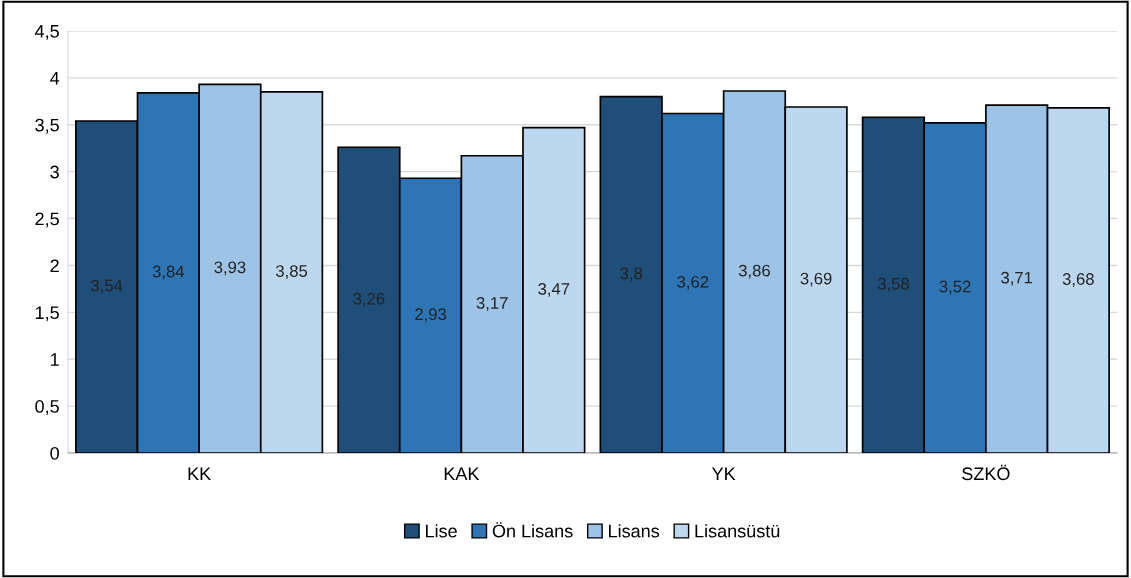 The width and height of the screenshot is (1131, 578). Describe the element at coordinates (431, 315) in the screenshot. I see `data-label: 2,93` at that location.